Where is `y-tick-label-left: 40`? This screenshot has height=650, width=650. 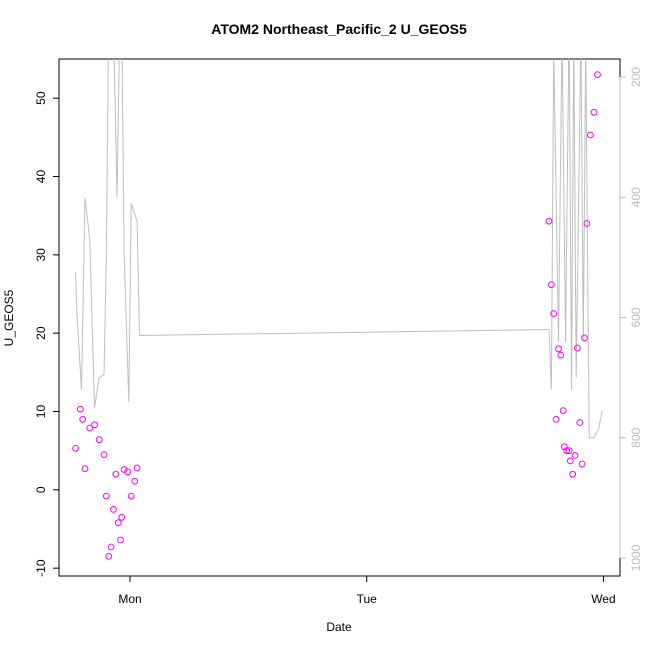 y-tick-label-left: 40 is located at coordinates (41, 177).